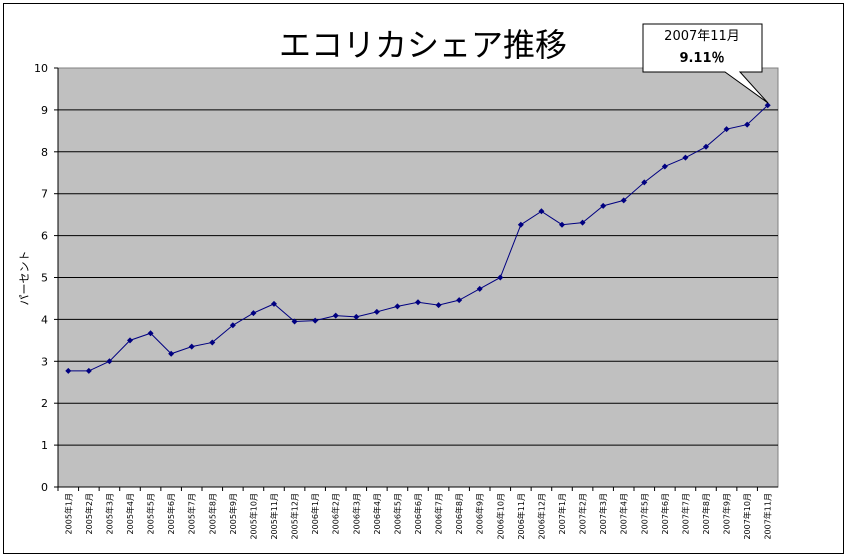 This screenshot has height=558, width=849. What do you see at coordinates (500, 516) in the screenshot?
I see `x-tick-label: 2006年10月` at bounding box center [500, 516].